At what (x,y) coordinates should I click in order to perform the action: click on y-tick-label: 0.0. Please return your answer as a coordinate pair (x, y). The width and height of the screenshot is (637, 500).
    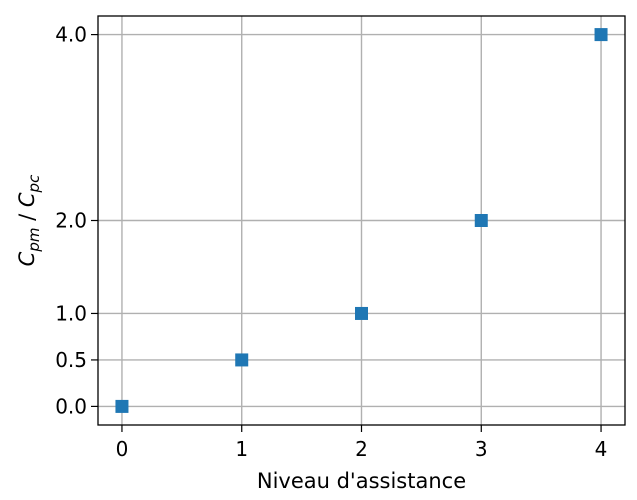
    Looking at the image, I should click on (71, 406).